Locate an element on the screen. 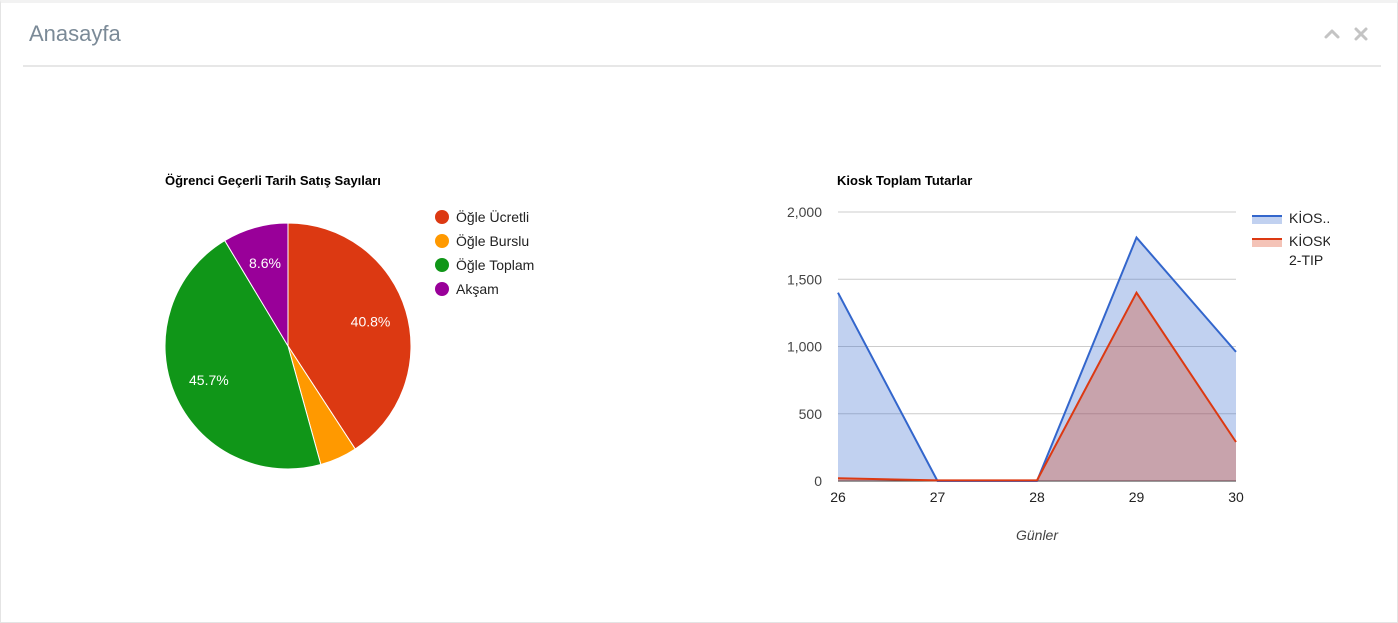  x-tick-label: 26 is located at coordinates (838, 497).